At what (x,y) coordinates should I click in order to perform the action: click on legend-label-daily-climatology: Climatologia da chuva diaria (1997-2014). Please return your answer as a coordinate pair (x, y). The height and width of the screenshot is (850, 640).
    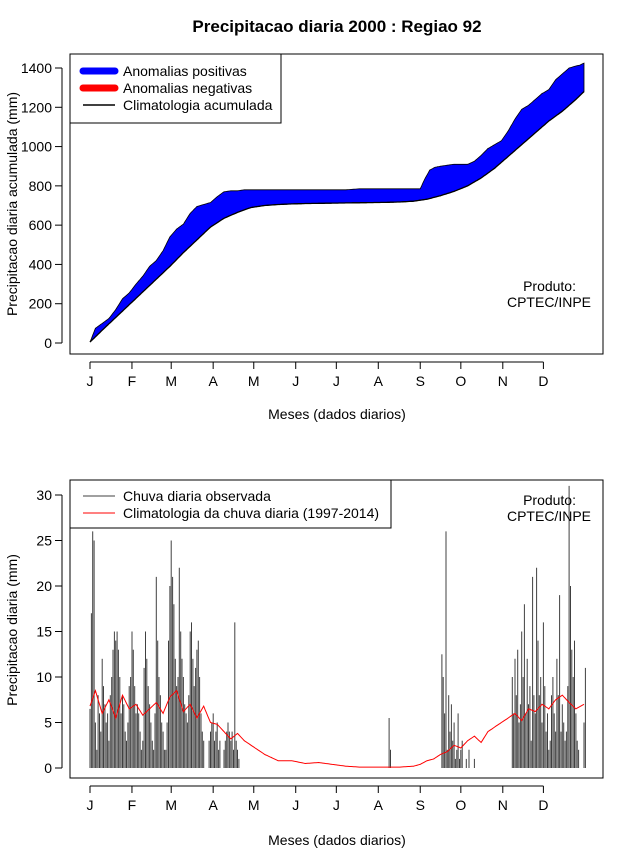
    Looking at the image, I should click on (251, 513).